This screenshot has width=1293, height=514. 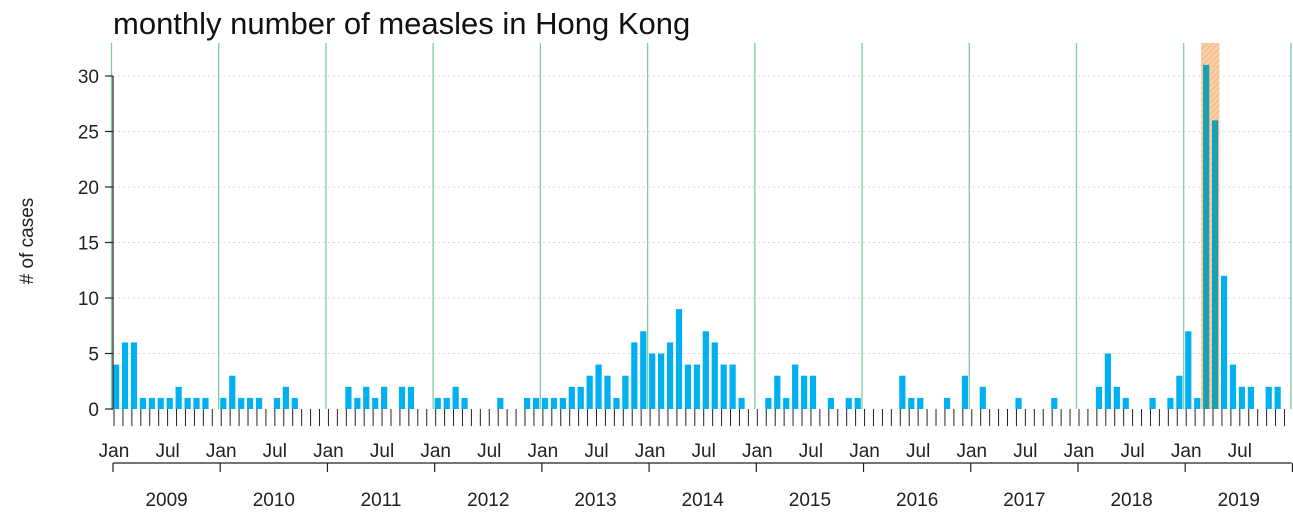 What do you see at coordinates (1239, 500) in the screenshot?
I see `year-label: 2019` at bounding box center [1239, 500].